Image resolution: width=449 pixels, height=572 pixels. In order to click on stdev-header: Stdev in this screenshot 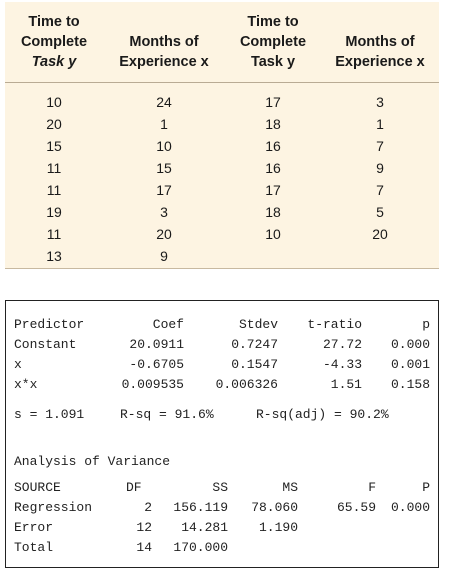, I will do `click(258, 324)`.